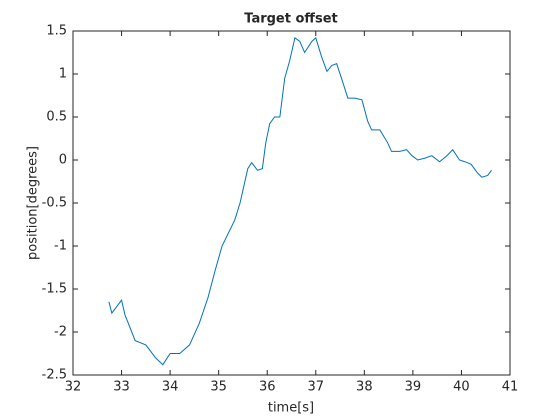 Image resolution: width=560 pixels, height=420 pixels. What do you see at coordinates (63, 74) in the screenshot?
I see `y-tick-label: 1` at bounding box center [63, 74].